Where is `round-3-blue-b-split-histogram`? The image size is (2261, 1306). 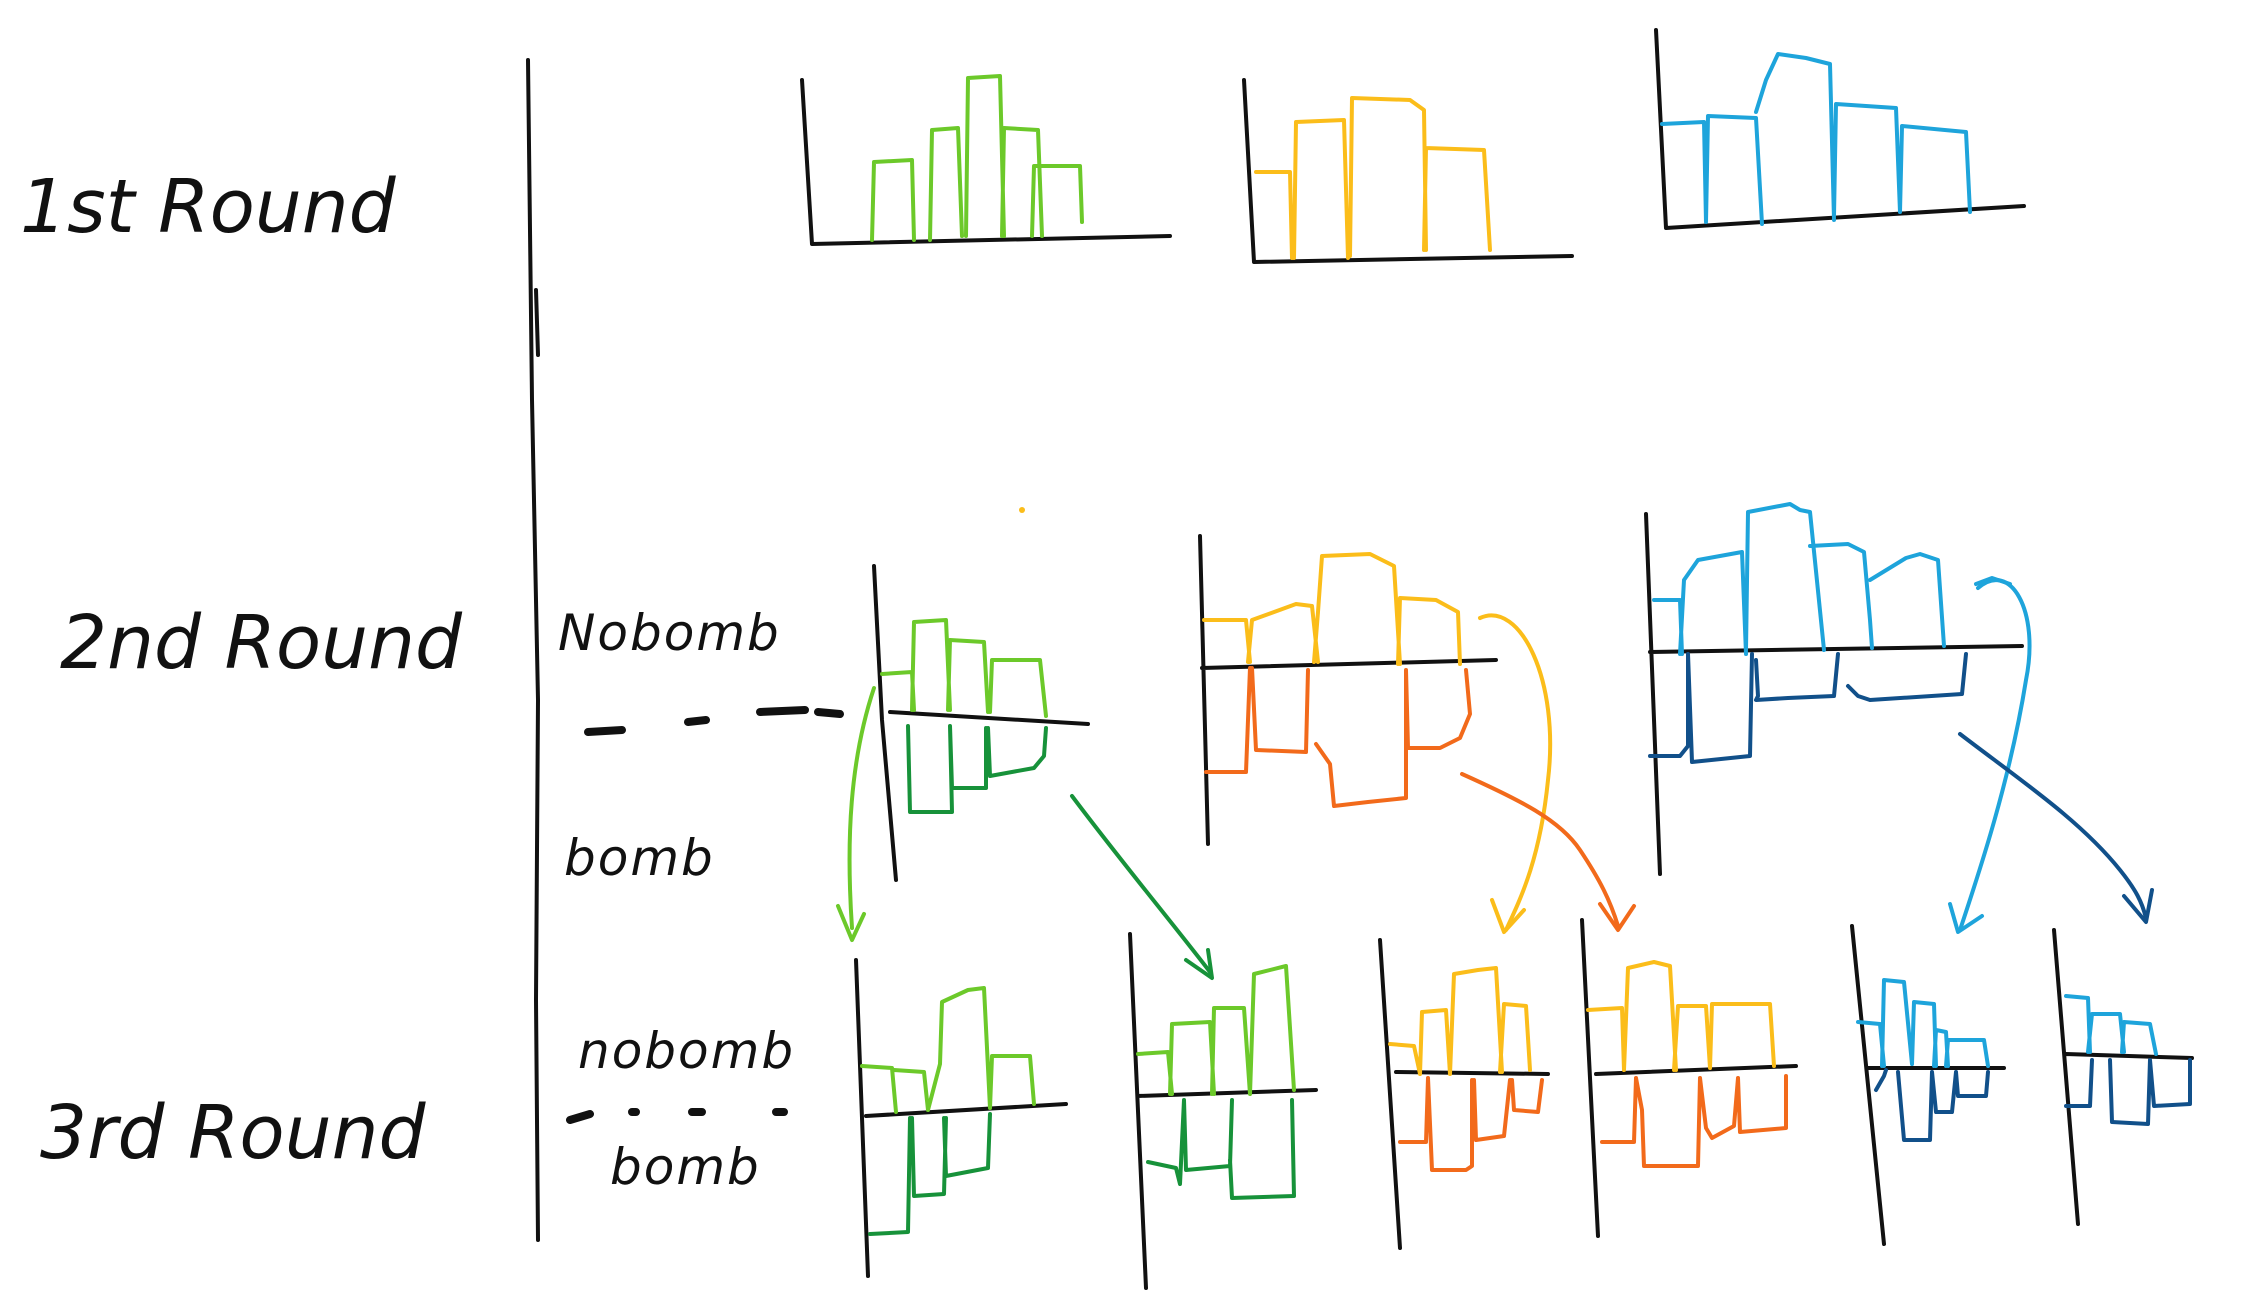
round-3-blue-b-split-histogram is located at coordinates (2123, 1077).